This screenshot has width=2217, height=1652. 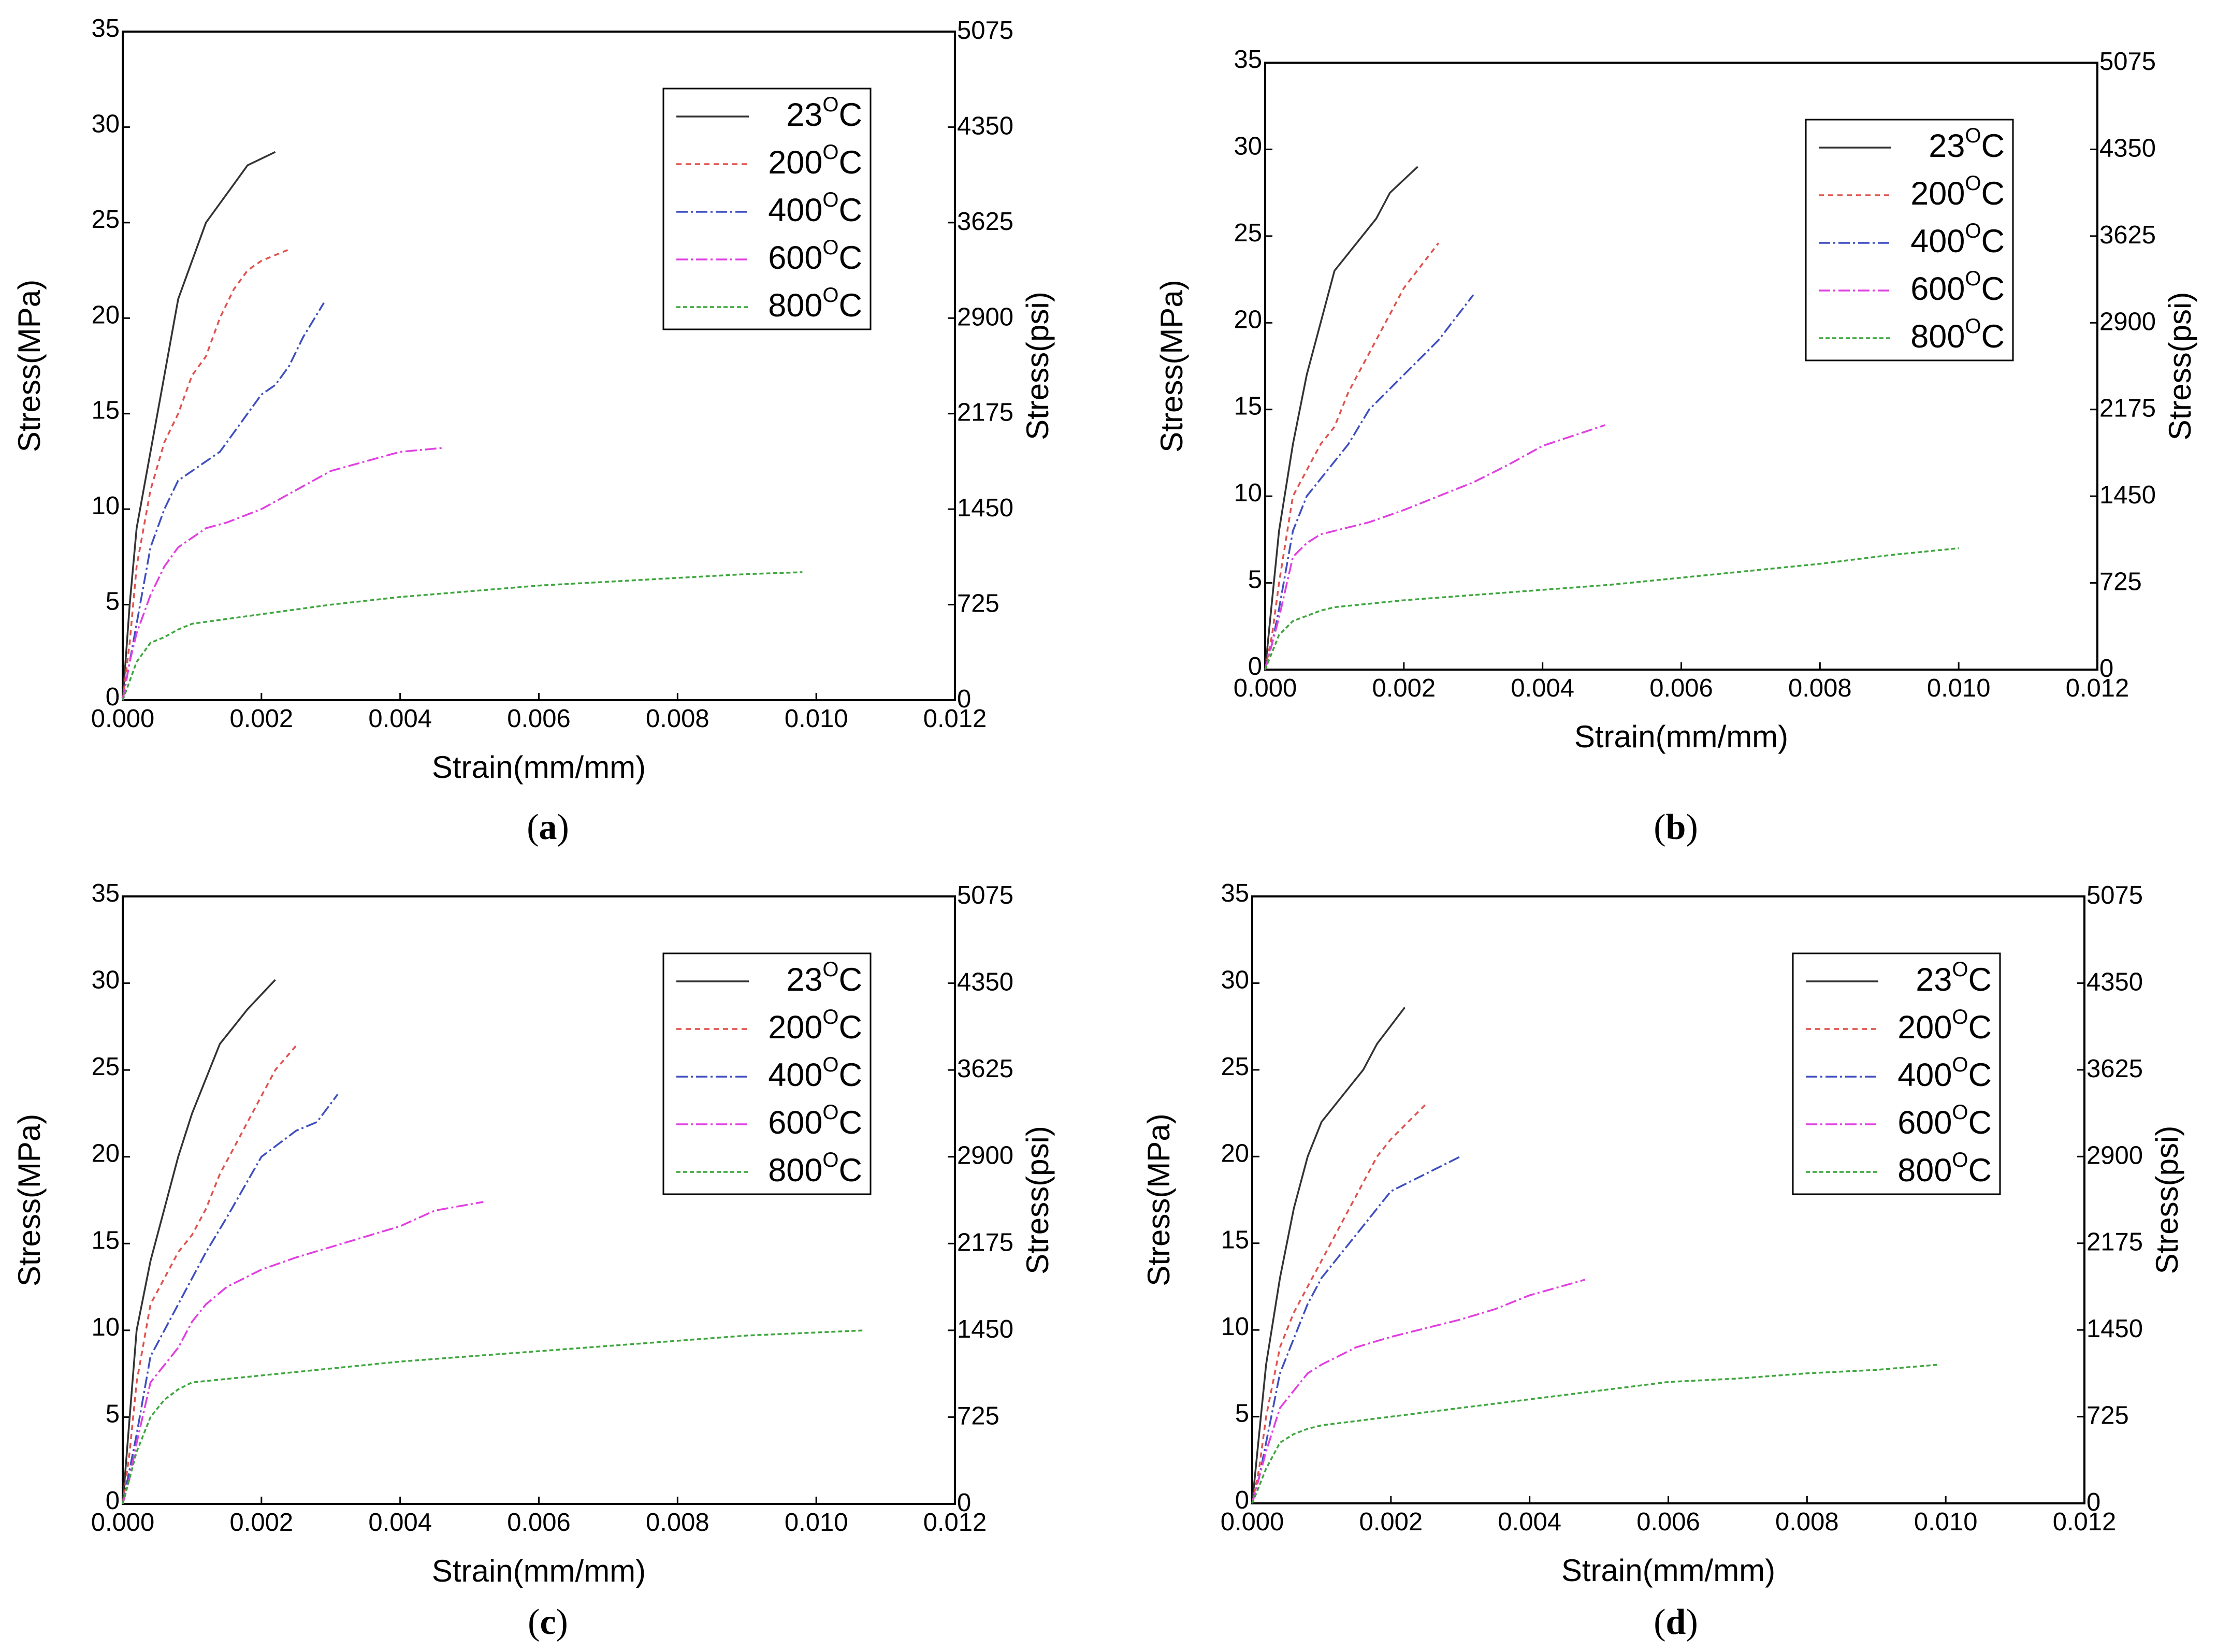 I want to click on y2-tick-label: 4350, so click(x=2127, y=148).